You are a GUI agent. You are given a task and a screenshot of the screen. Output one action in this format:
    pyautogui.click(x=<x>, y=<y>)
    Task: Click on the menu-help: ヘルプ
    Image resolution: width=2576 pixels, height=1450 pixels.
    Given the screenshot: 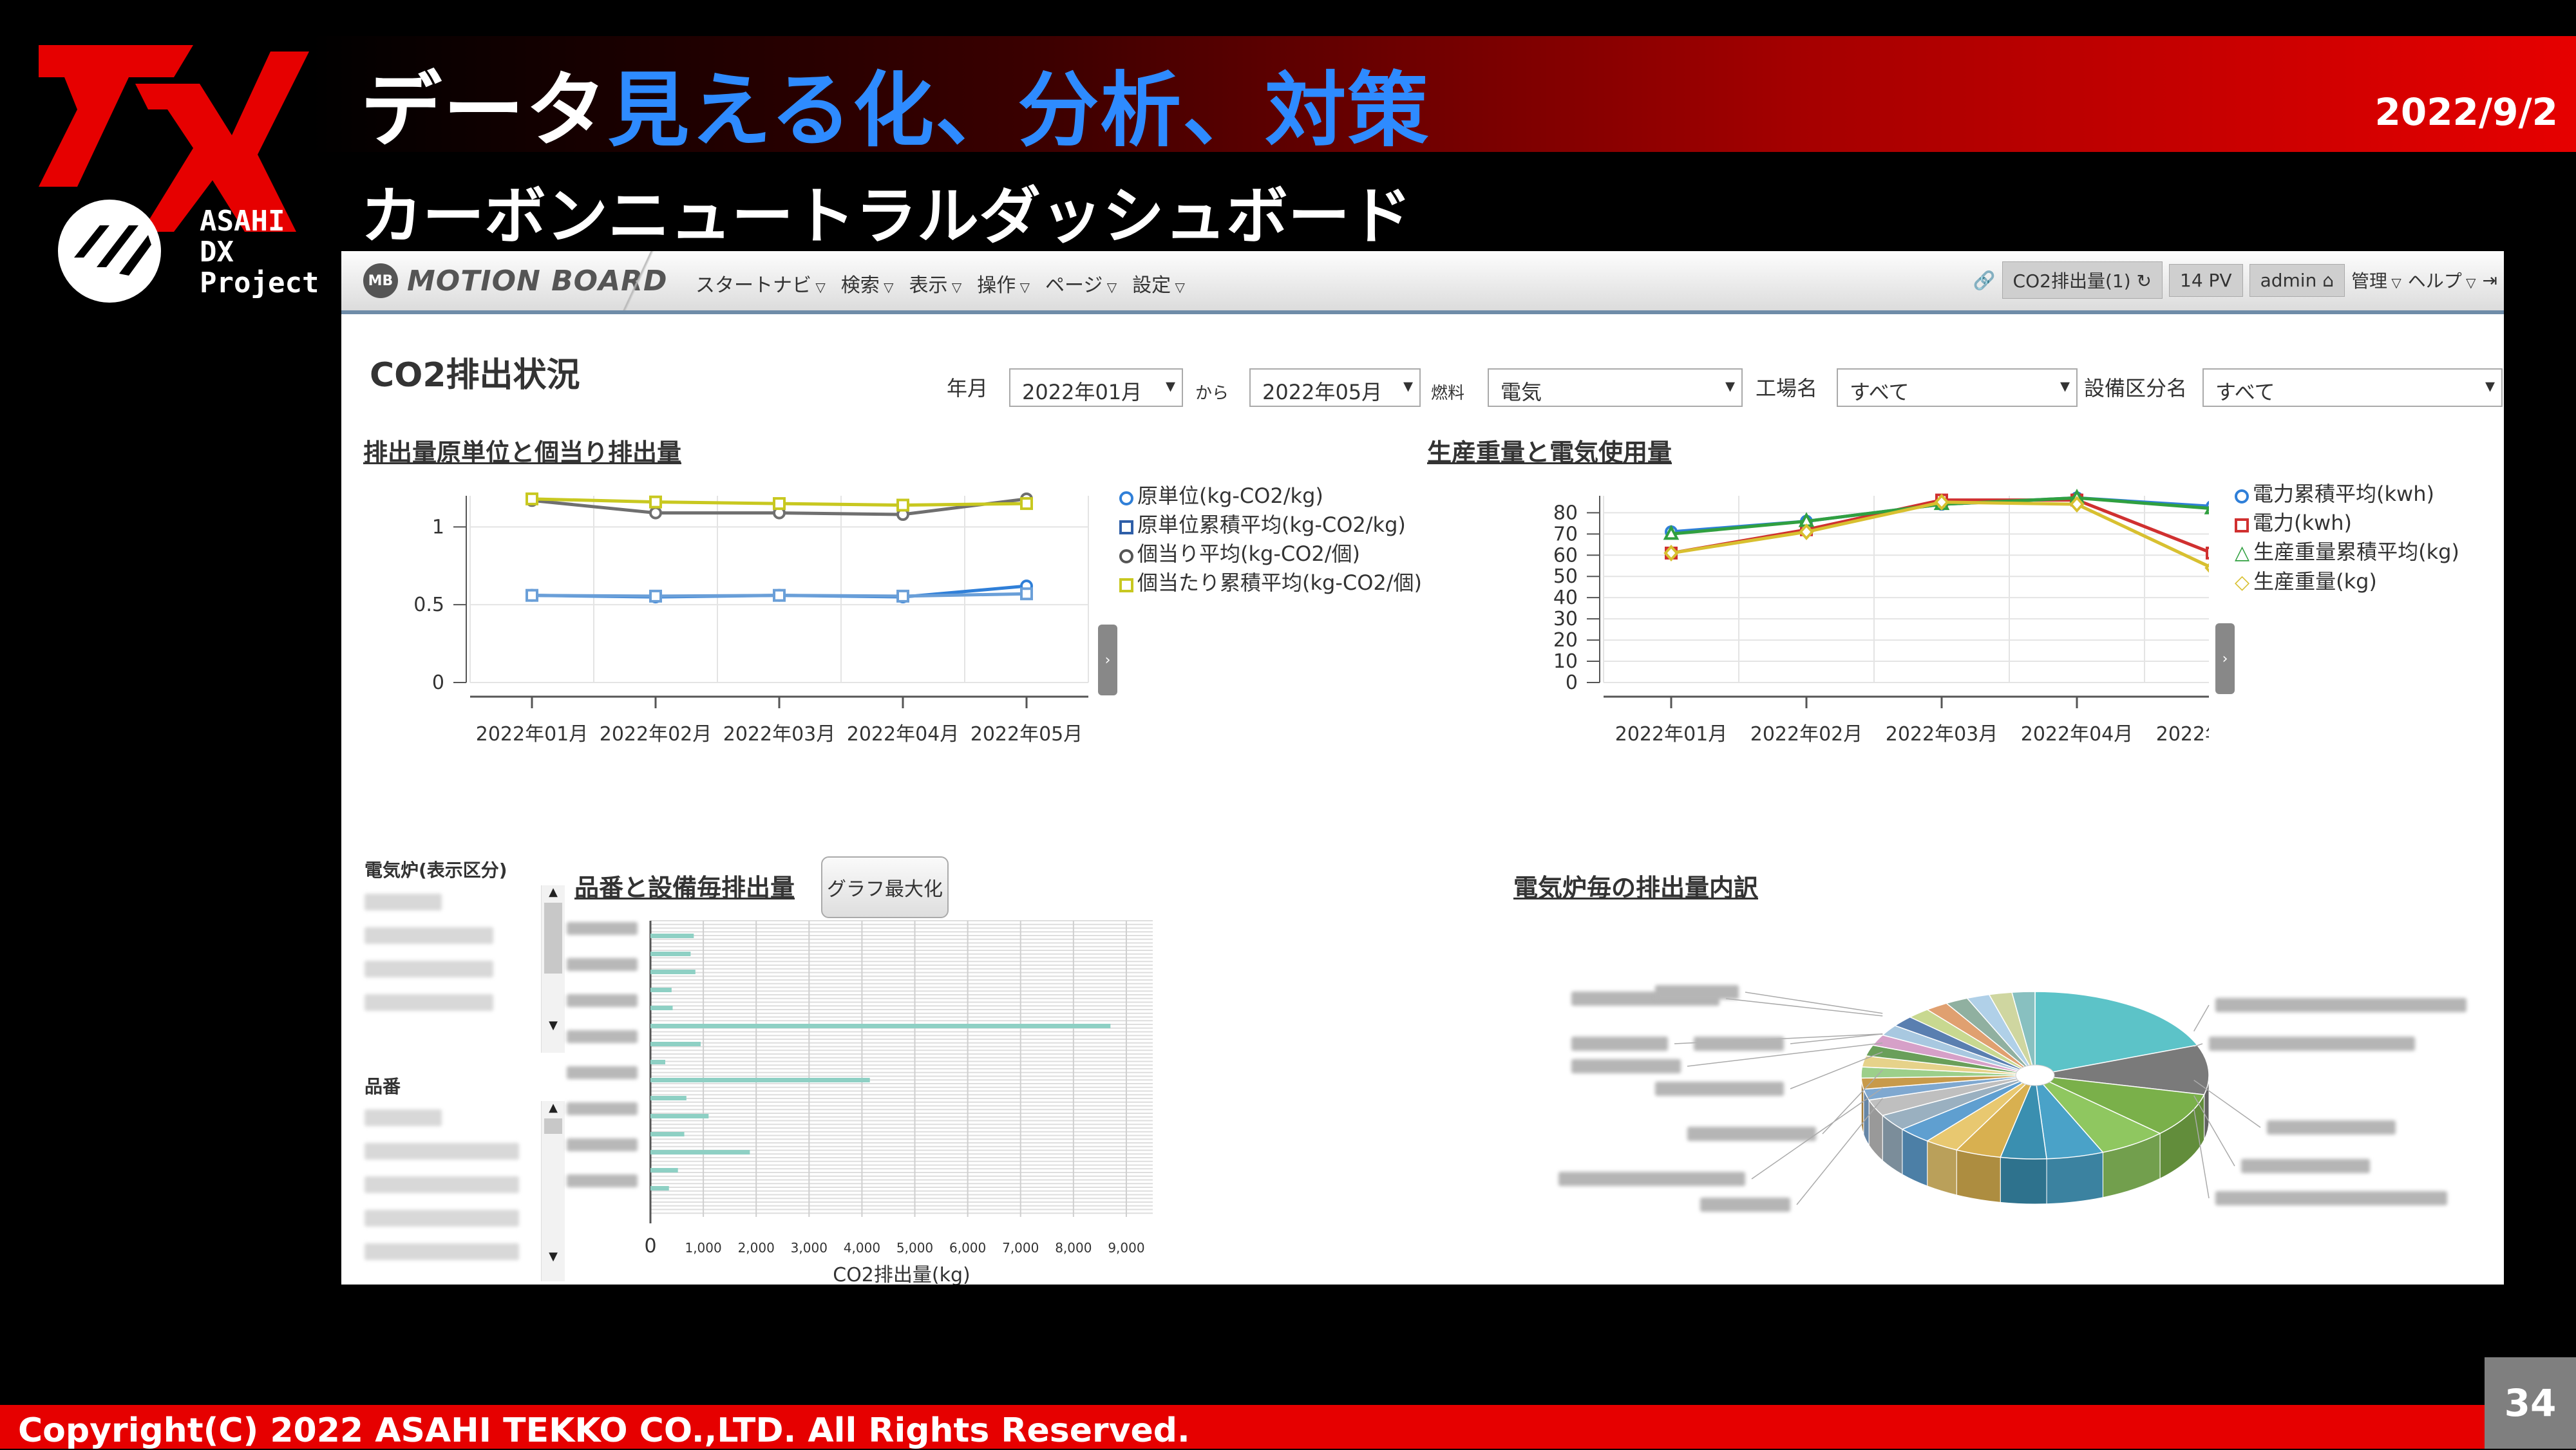 What is the action you would take?
    pyautogui.click(x=2442, y=280)
    